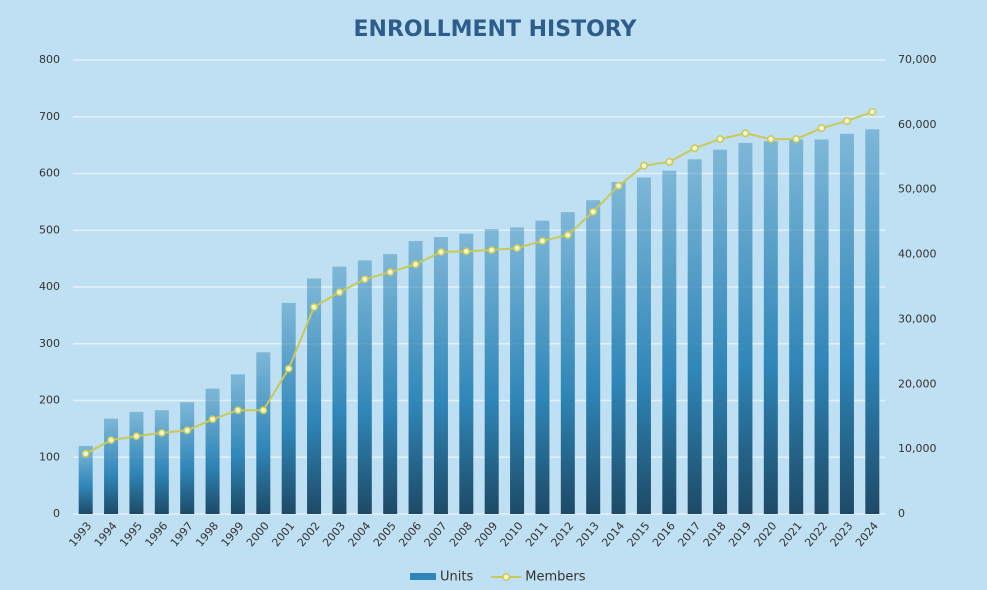  I want to click on legend-label: Units, so click(456, 577).